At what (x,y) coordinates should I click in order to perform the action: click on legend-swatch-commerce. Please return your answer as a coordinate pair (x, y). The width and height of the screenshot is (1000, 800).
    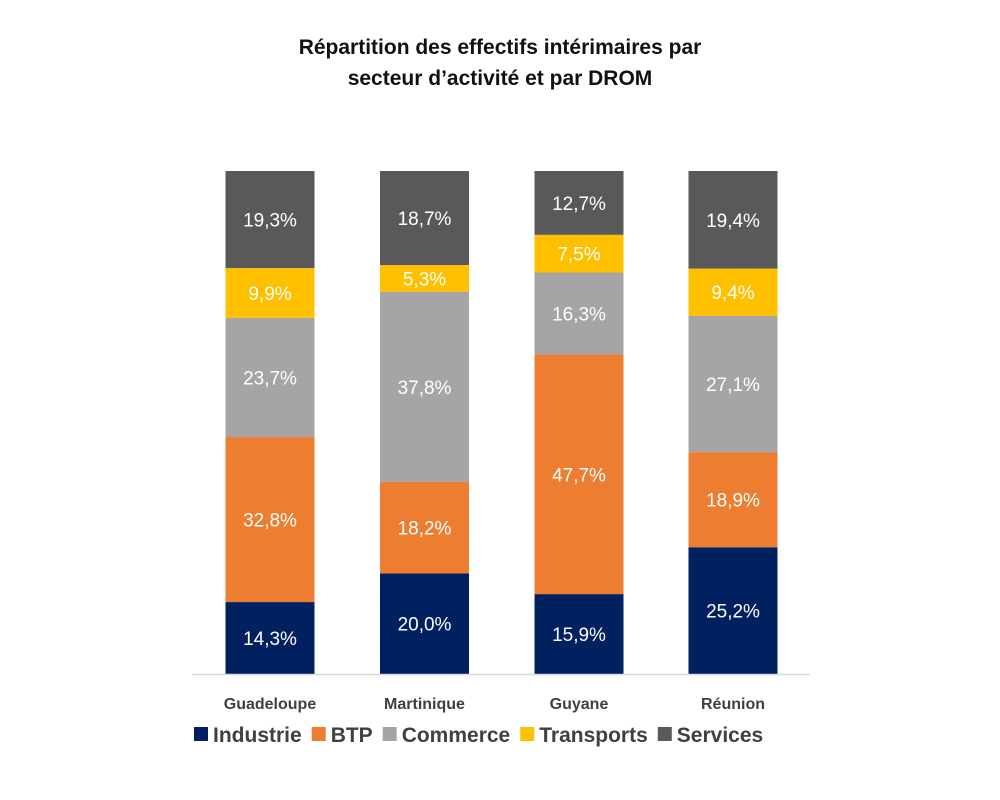
    Looking at the image, I should click on (389, 734).